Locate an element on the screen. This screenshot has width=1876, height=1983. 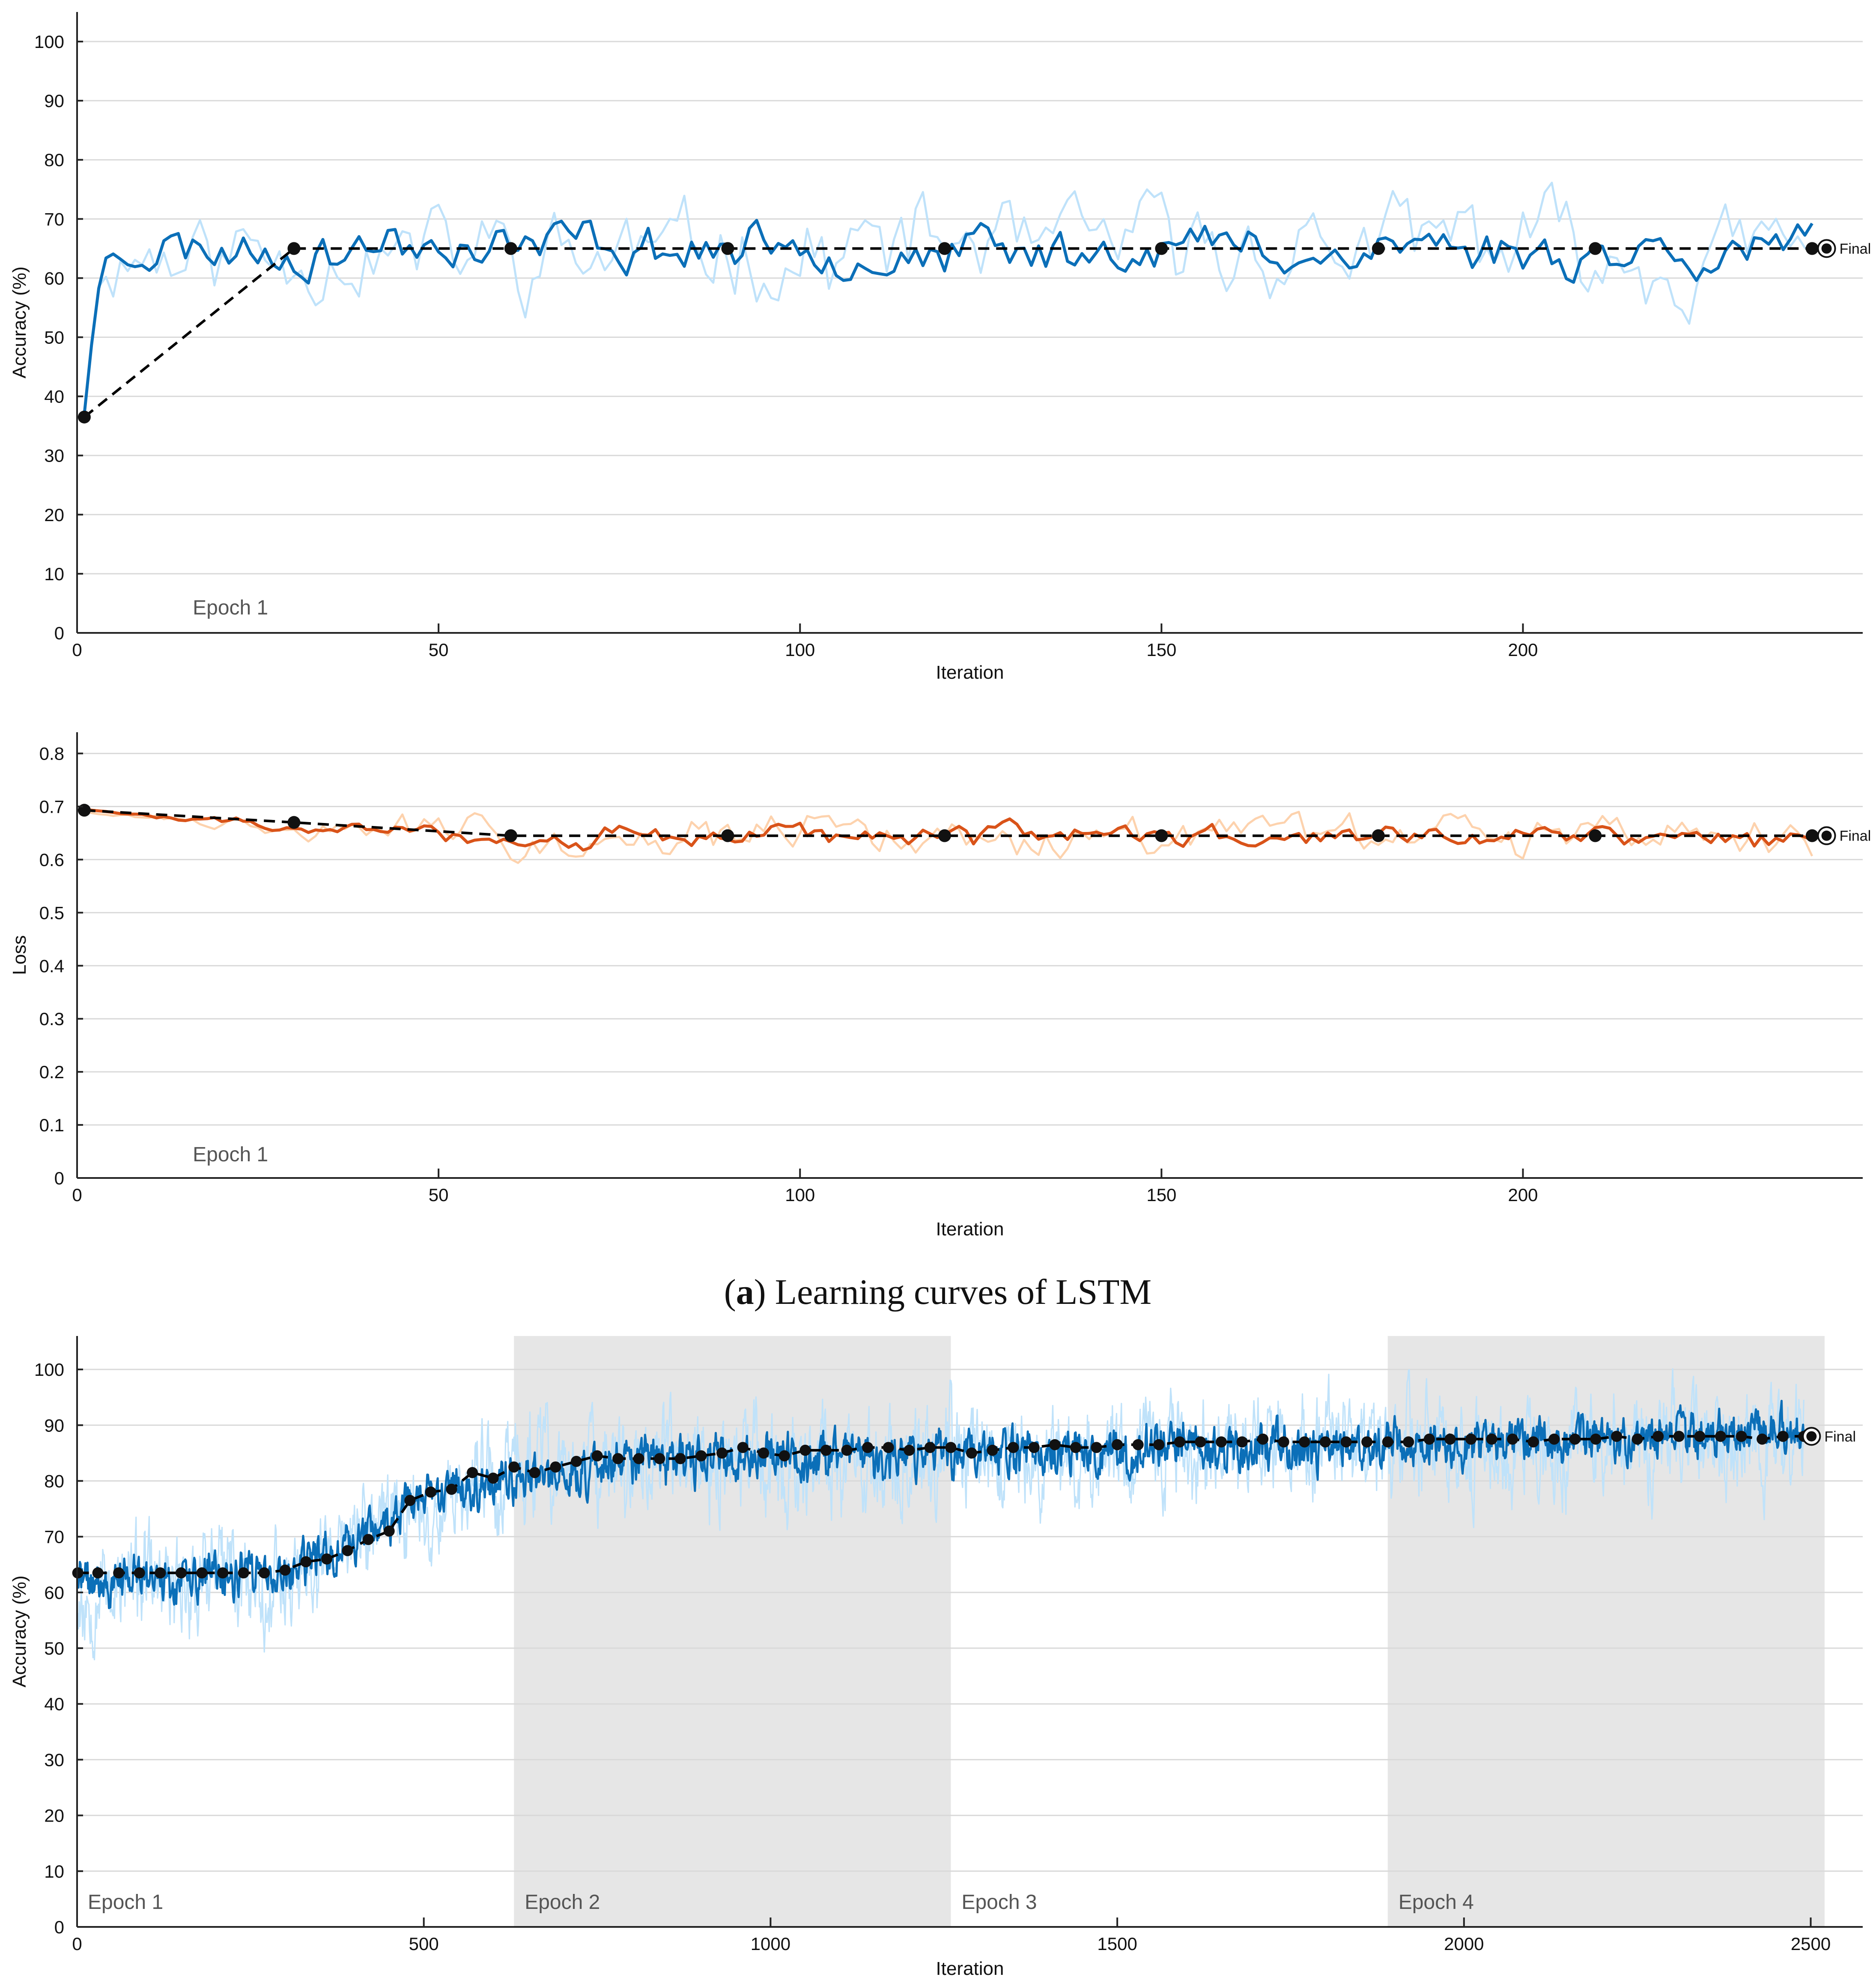
y-tick-label: 40 is located at coordinates (54, 397).